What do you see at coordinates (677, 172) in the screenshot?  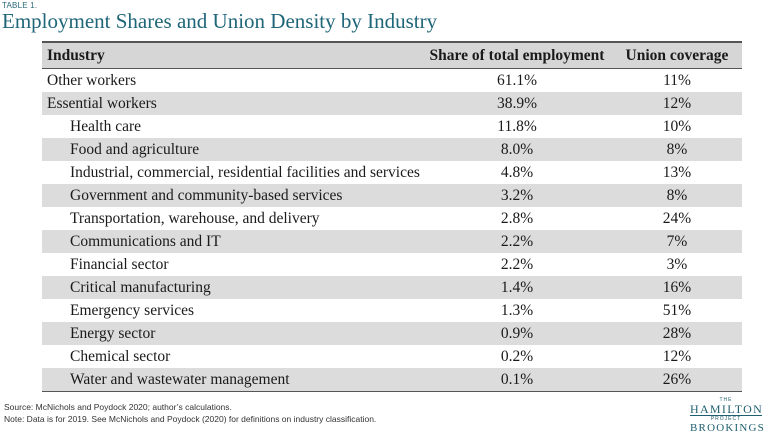 I see `union-cell: 13%` at bounding box center [677, 172].